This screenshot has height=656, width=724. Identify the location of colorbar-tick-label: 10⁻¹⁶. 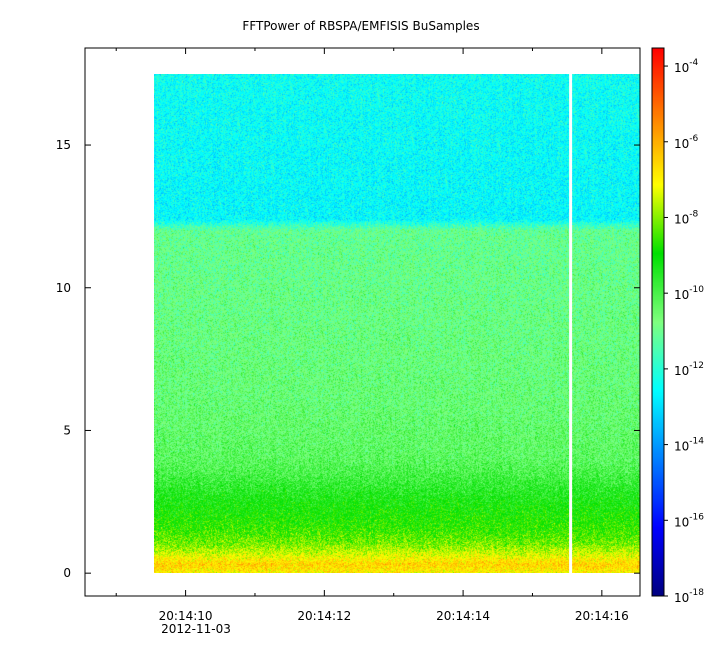
(689, 520).